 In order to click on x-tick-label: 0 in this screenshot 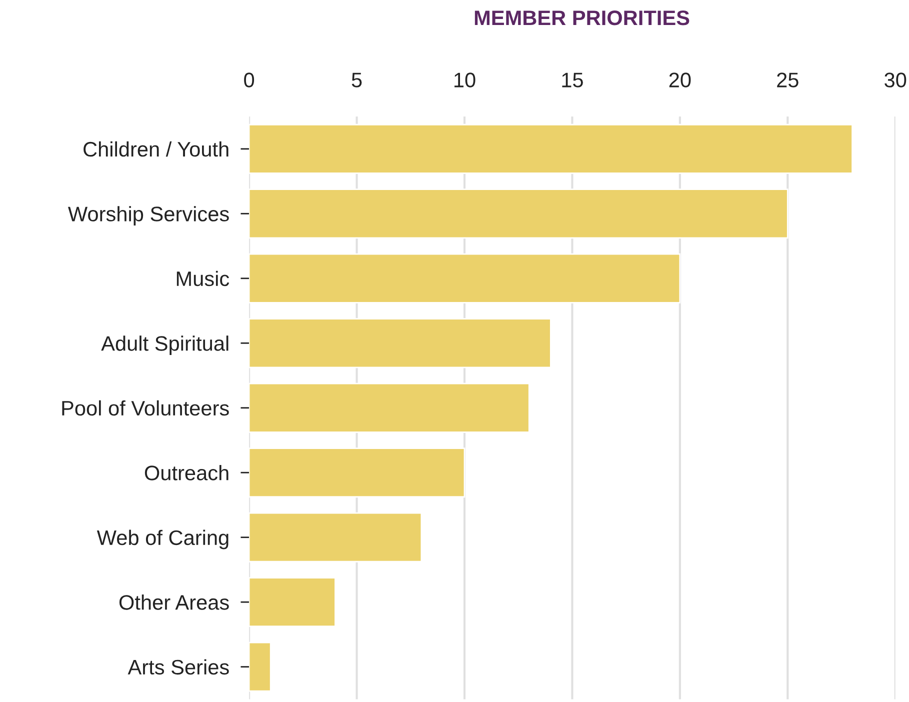, I will do `click(249, 80)`.